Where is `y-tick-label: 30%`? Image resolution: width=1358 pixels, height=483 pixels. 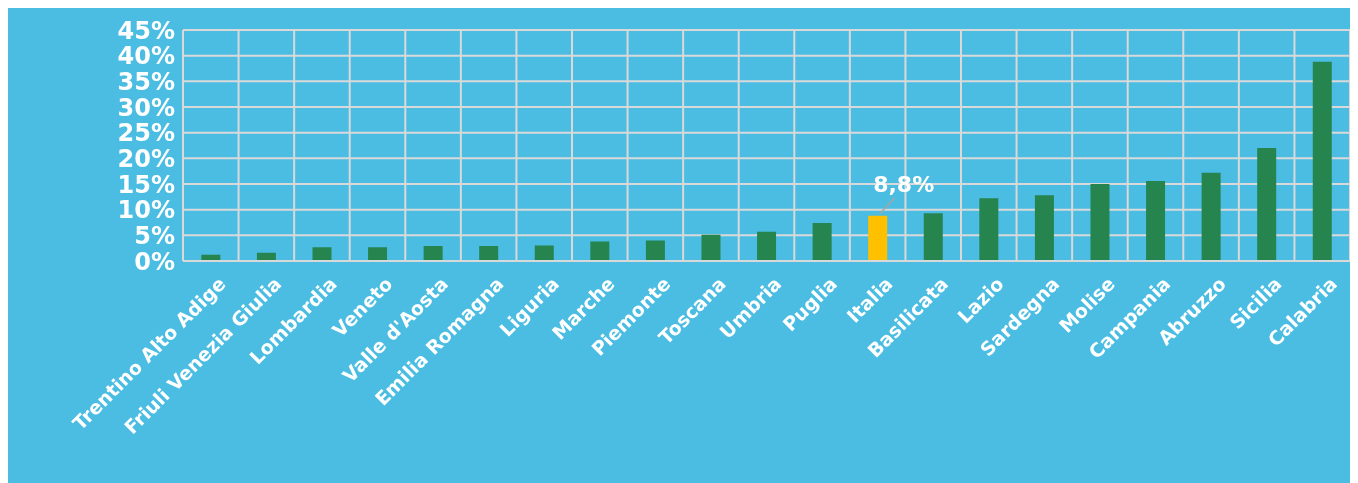
y-tick-label: 30% is located at coordinates (146, 107).